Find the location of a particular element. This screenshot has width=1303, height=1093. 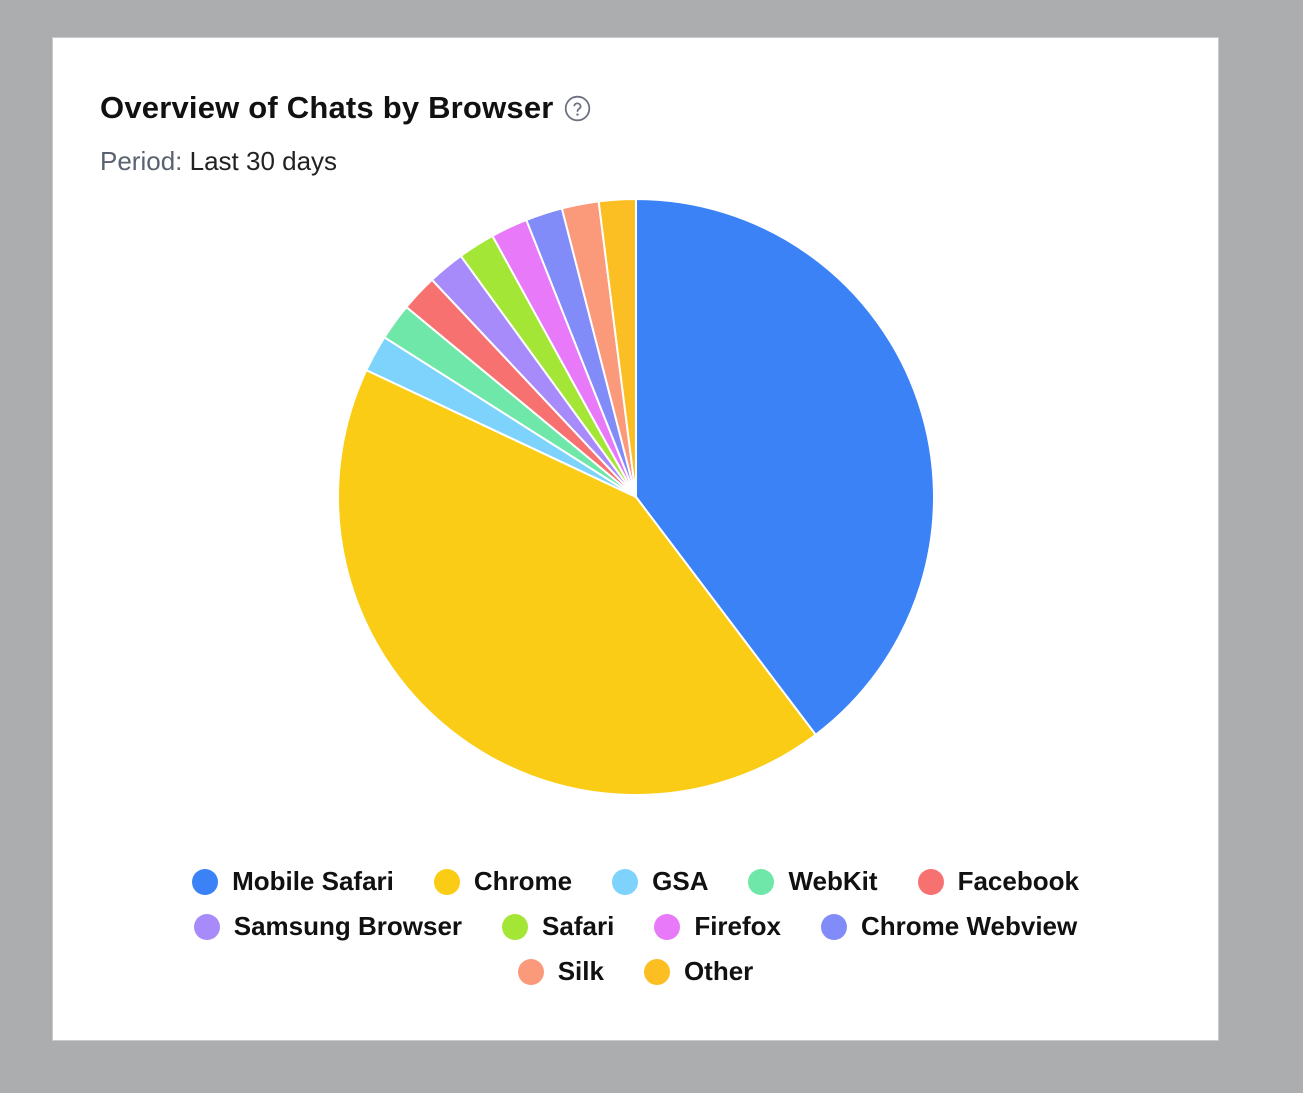

pie-slice-chrome is located at coordinates (577, 582).